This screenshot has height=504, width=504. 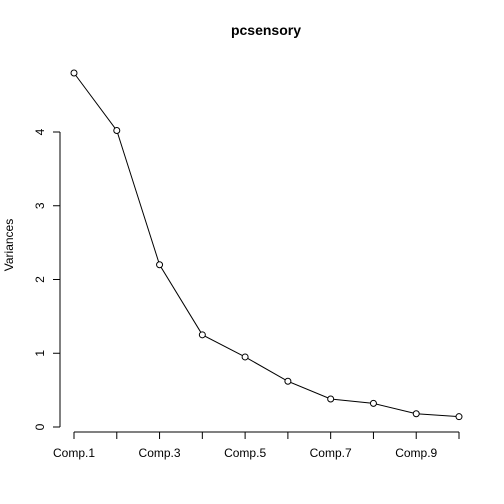 What do you see at coordinates (40, 353) in the screenshot?
I see `y-tick-label: 1` at bounding box center [40, 353].